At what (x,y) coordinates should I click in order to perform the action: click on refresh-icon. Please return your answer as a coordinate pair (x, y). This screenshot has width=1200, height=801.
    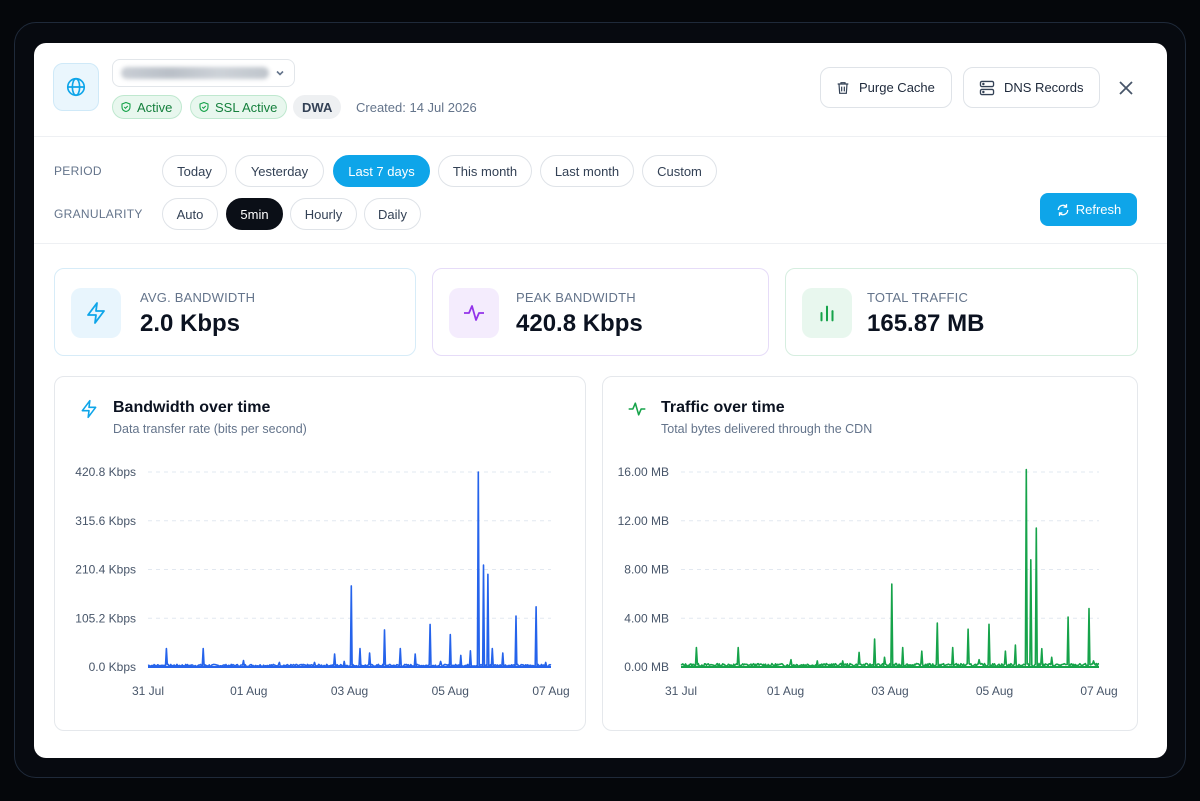
    Looking at the image, I should click on (1063, 209).